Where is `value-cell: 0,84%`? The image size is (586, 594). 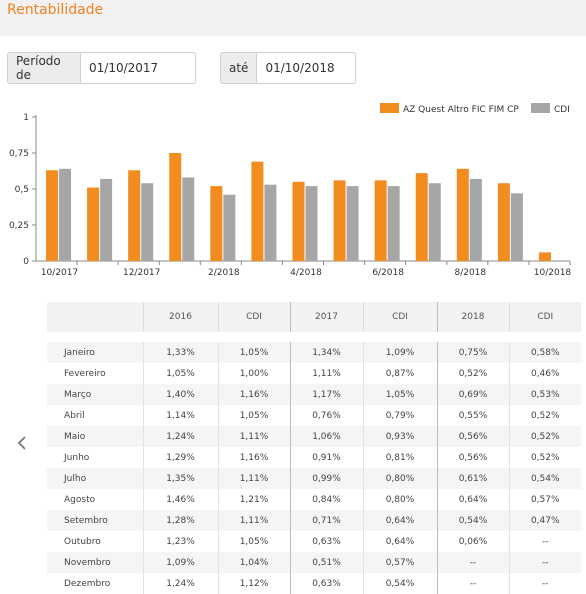
value-cell: 0,84% is located at coordinates (326, 499).